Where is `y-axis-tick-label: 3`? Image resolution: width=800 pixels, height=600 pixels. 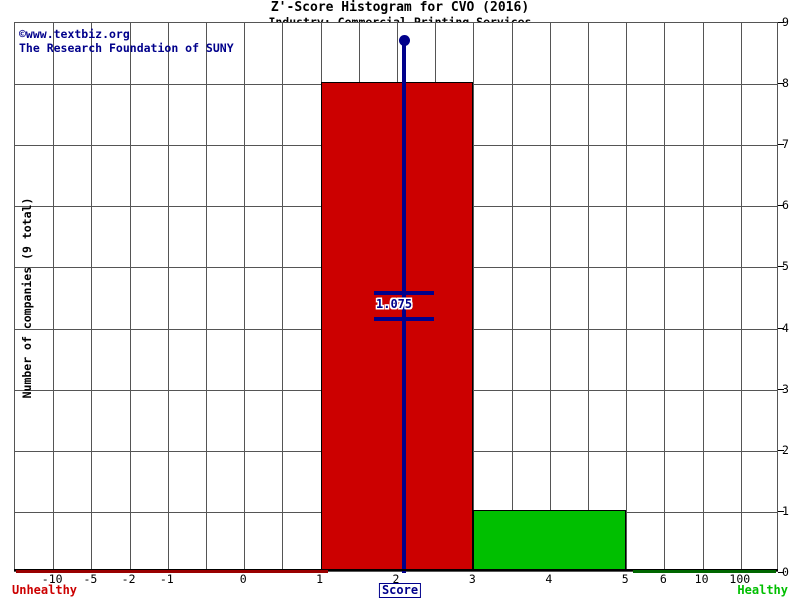
y-axis-tick-label: 3 is located at coordinates (785, 388).